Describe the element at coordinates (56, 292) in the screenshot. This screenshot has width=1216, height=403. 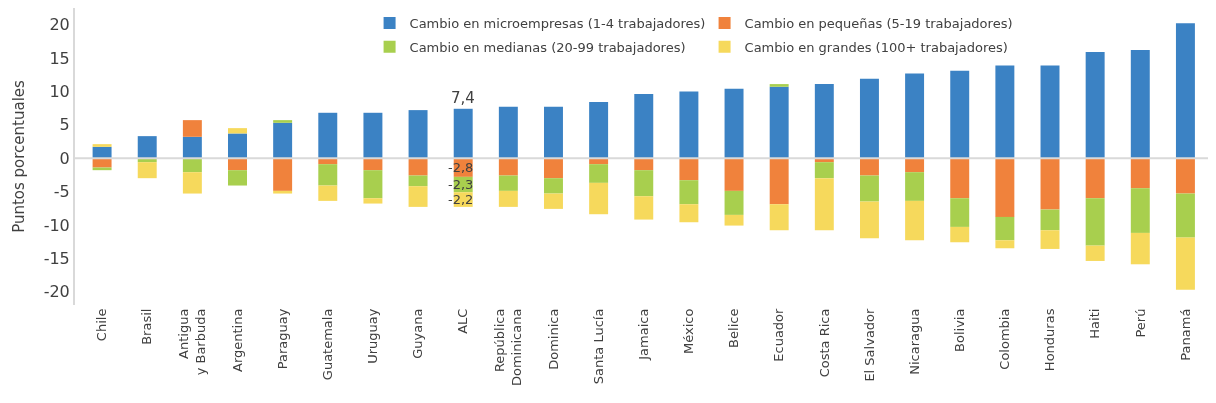
I see `y-tick-label: -20` at that location.